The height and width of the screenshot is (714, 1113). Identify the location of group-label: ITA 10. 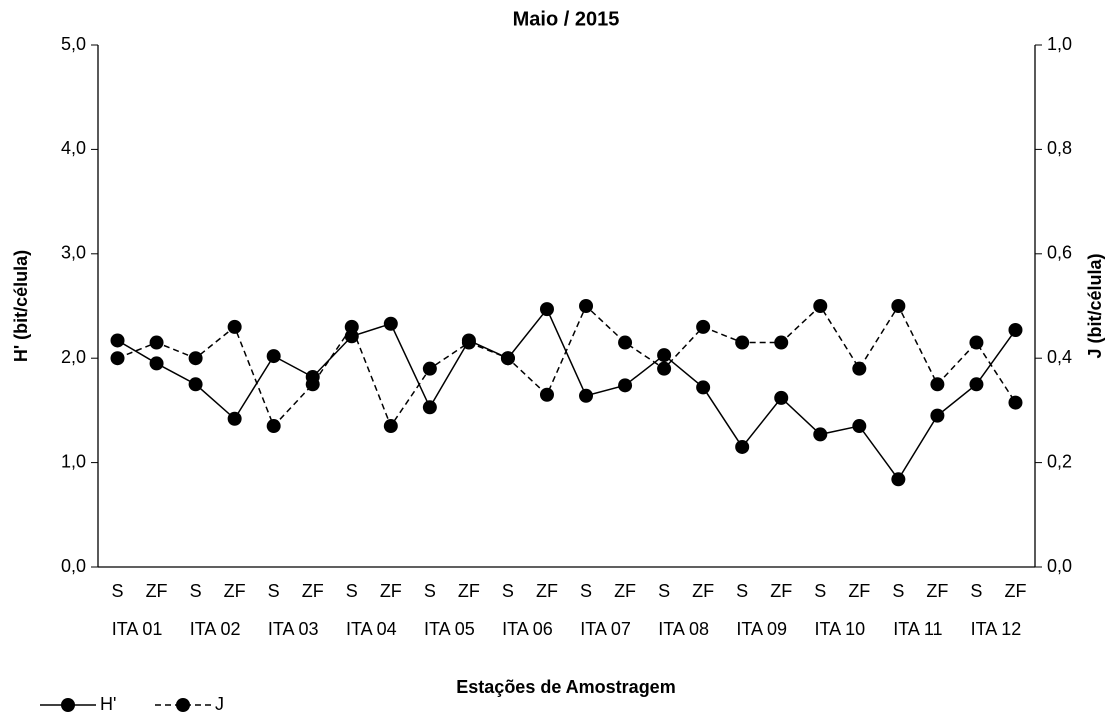
(839, 629).